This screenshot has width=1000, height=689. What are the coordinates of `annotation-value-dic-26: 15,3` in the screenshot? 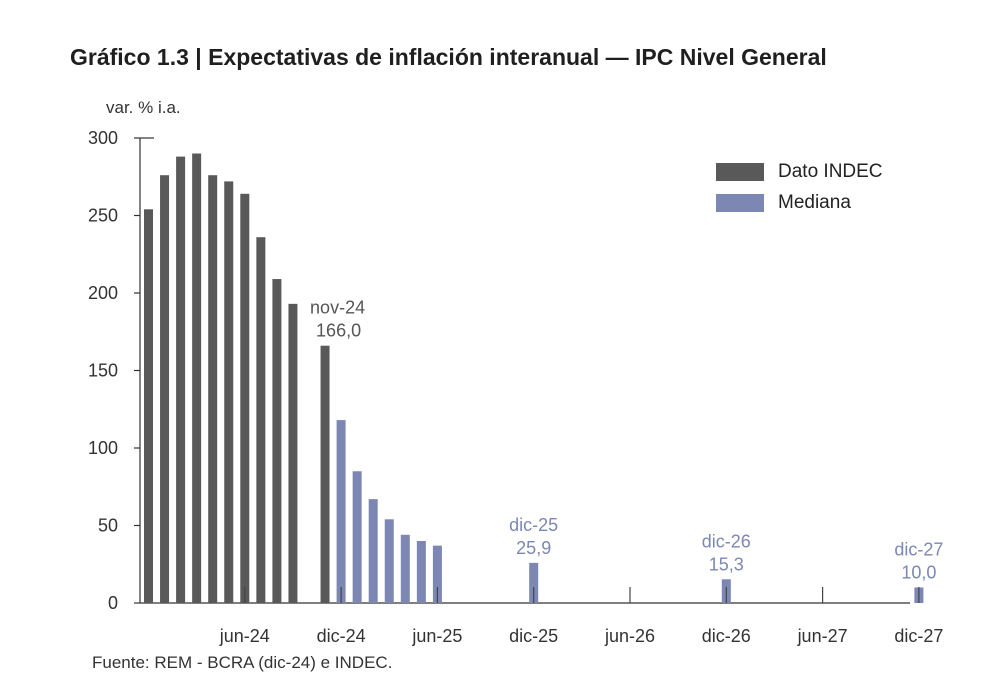 It's located at (726, 564).